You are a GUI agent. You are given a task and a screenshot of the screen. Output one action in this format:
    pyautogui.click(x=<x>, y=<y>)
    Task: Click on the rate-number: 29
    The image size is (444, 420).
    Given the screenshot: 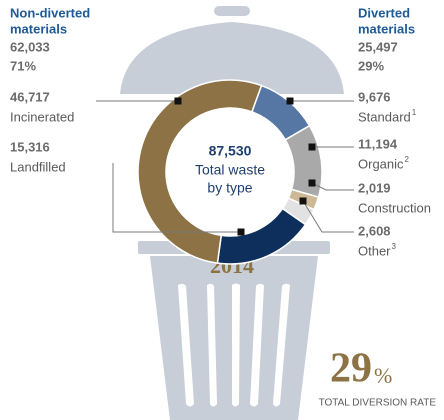 What is the action you would take?
    pyautogui.click(x=351, y=369)
    